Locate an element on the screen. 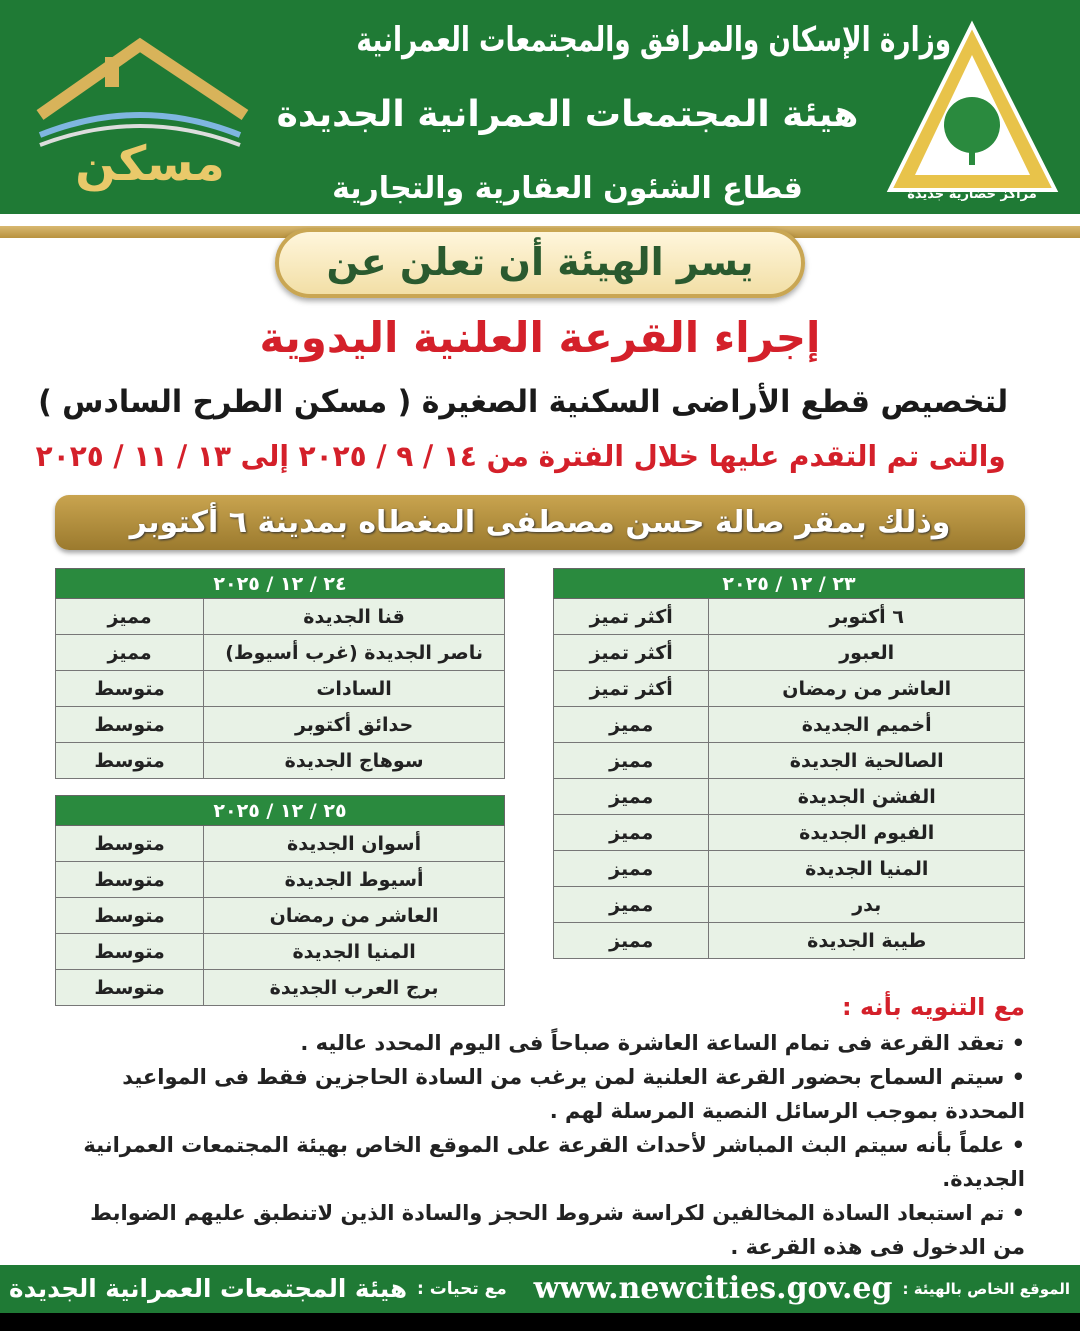  city-cell: قنا الجديدة is located at coordinates (354, 616).